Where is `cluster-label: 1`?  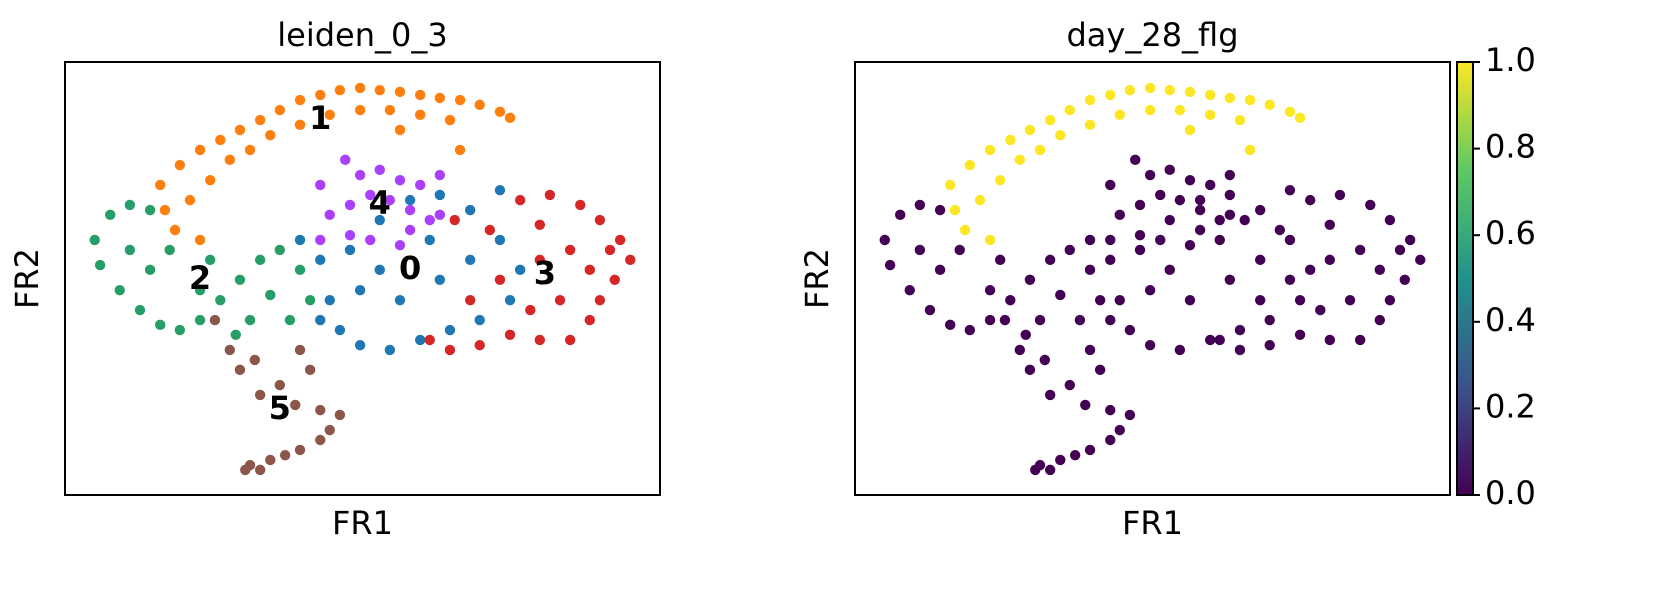
cluster-label: 1 is located at coordinates (320, 118).